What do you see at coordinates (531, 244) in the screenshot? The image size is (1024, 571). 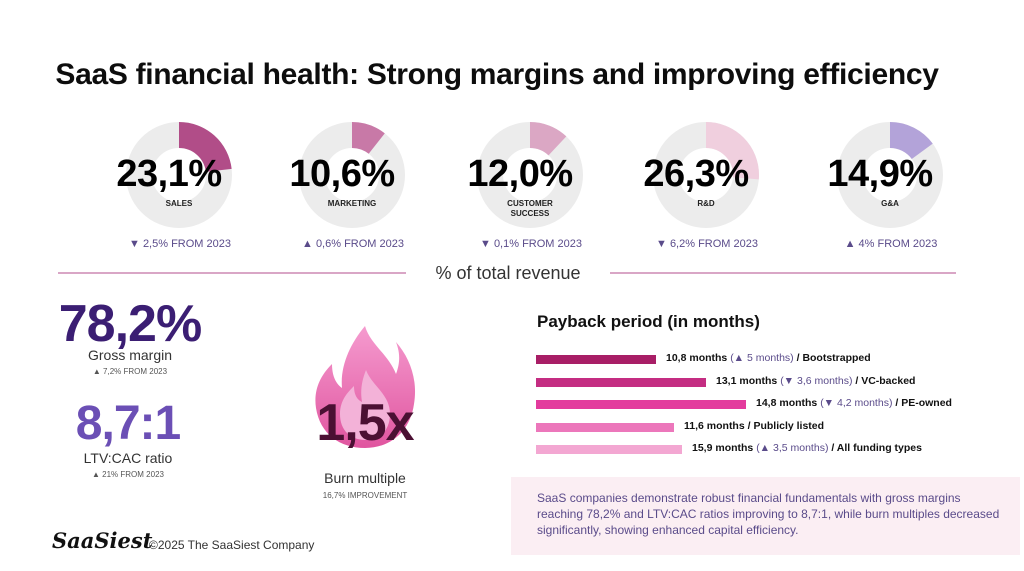 I see `donut-change-customer-success: ▼ 0,1% FROM 2023` at bounding box center [531, 244].